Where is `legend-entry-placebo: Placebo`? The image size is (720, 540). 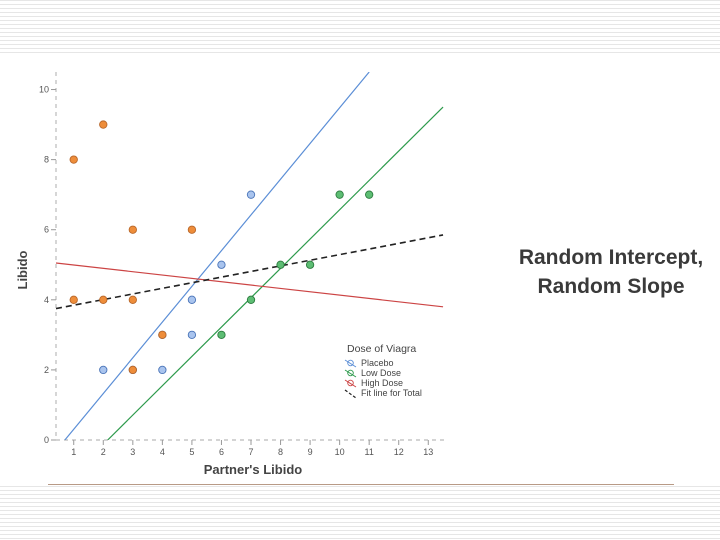
legend-entry-placebo: Placebo is located at coordinates (369, 363).